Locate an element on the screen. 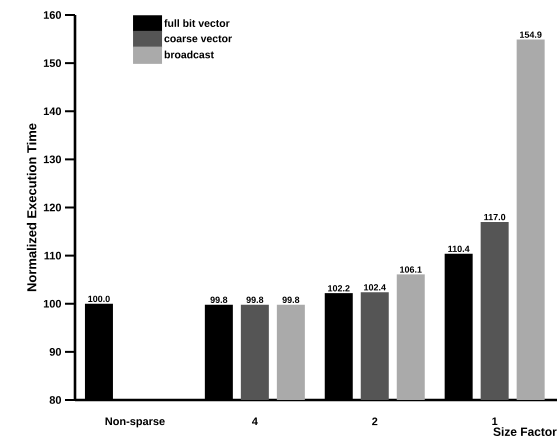  data-label: 102.2 is located at coordinates (339, 288).